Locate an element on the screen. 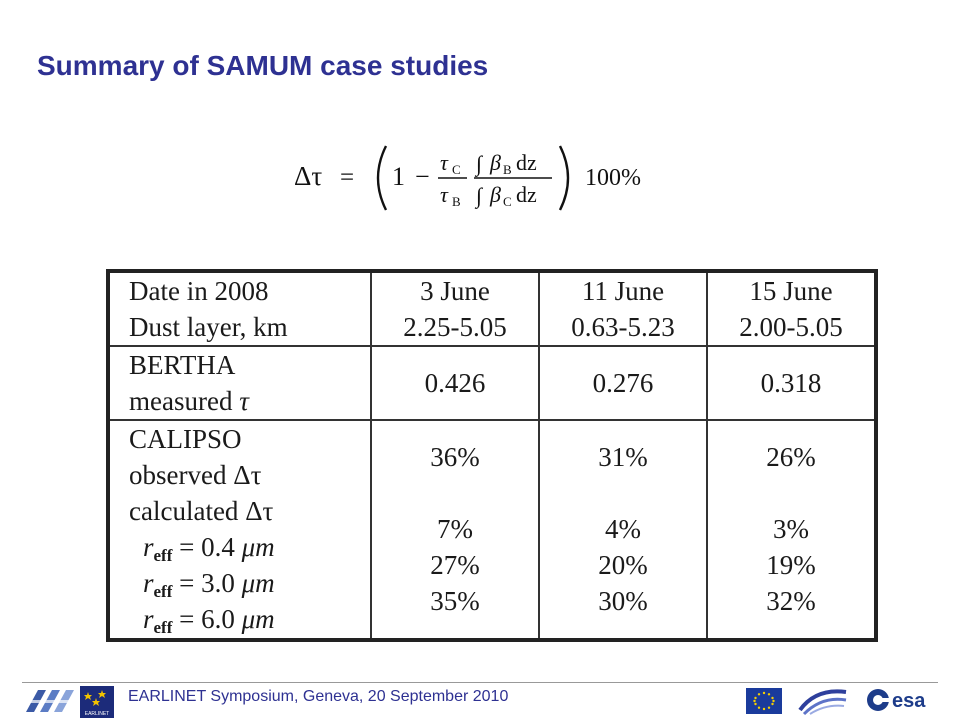 Image resolution: width=960 pixels, height=720 pixels. bertha-value: 0.318 is located at coordinates (791, 383).